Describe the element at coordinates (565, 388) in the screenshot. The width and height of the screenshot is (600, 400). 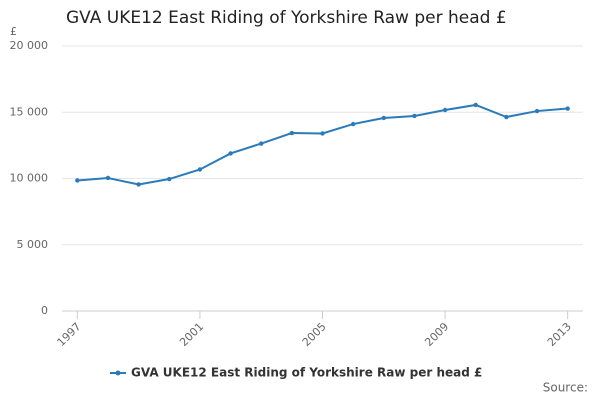
I see `source: Source:` at that location.